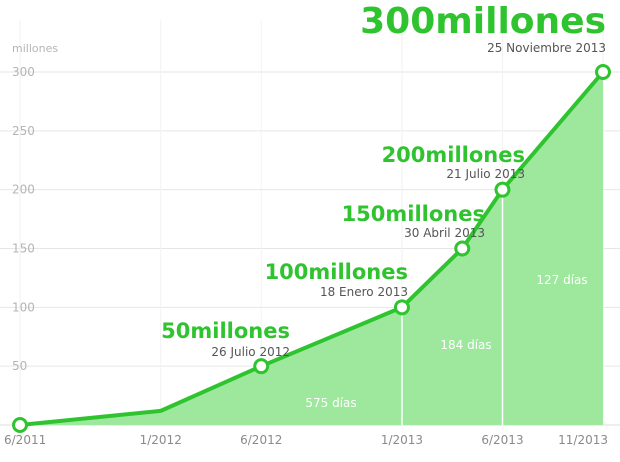  What do you see at coordinates (23, 307) in the screenshot?
I see `y-tick-label: 100` at bounding box center [23, 307].